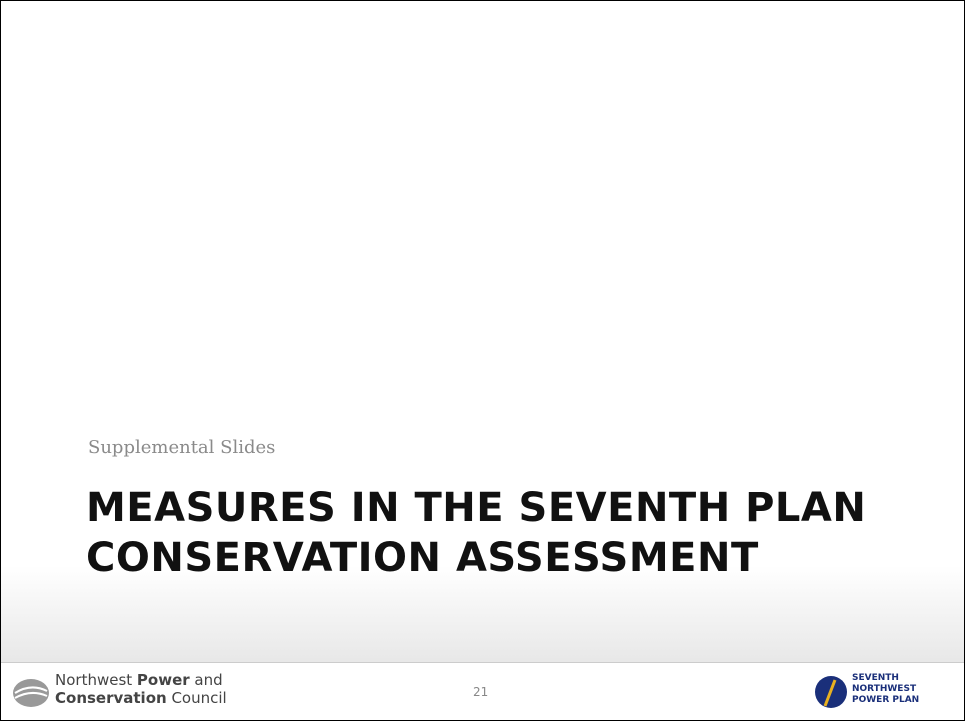 Image resolution: width=965 pixels, height=721 pixels. I want to click on subtitle: Supplemental Slides, so click(182, 447).